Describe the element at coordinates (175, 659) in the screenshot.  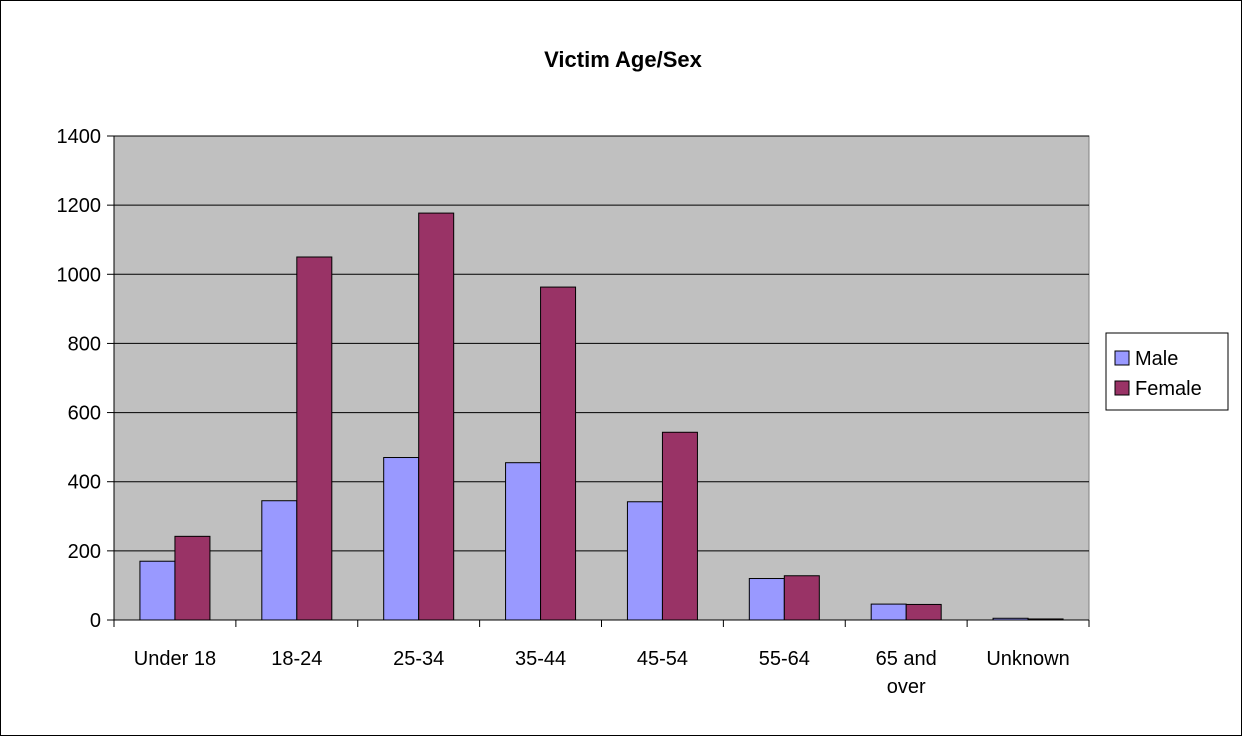
I see `x-tick-label: Under 18` at that location.